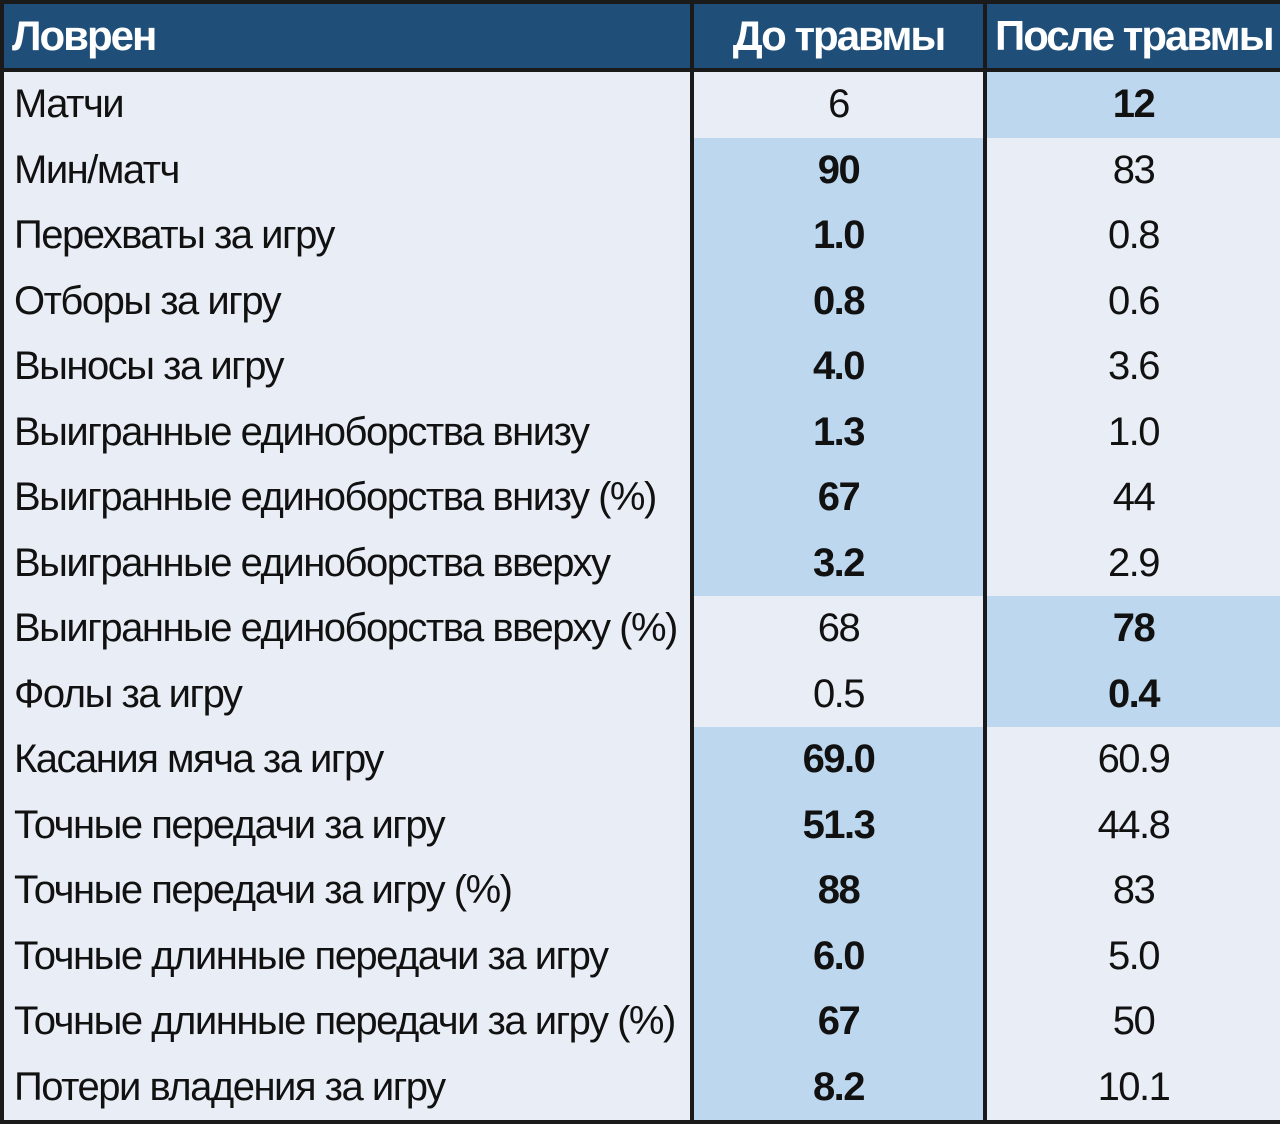  I want to click on table-row: Матчи 6 12, so click(641, 104).